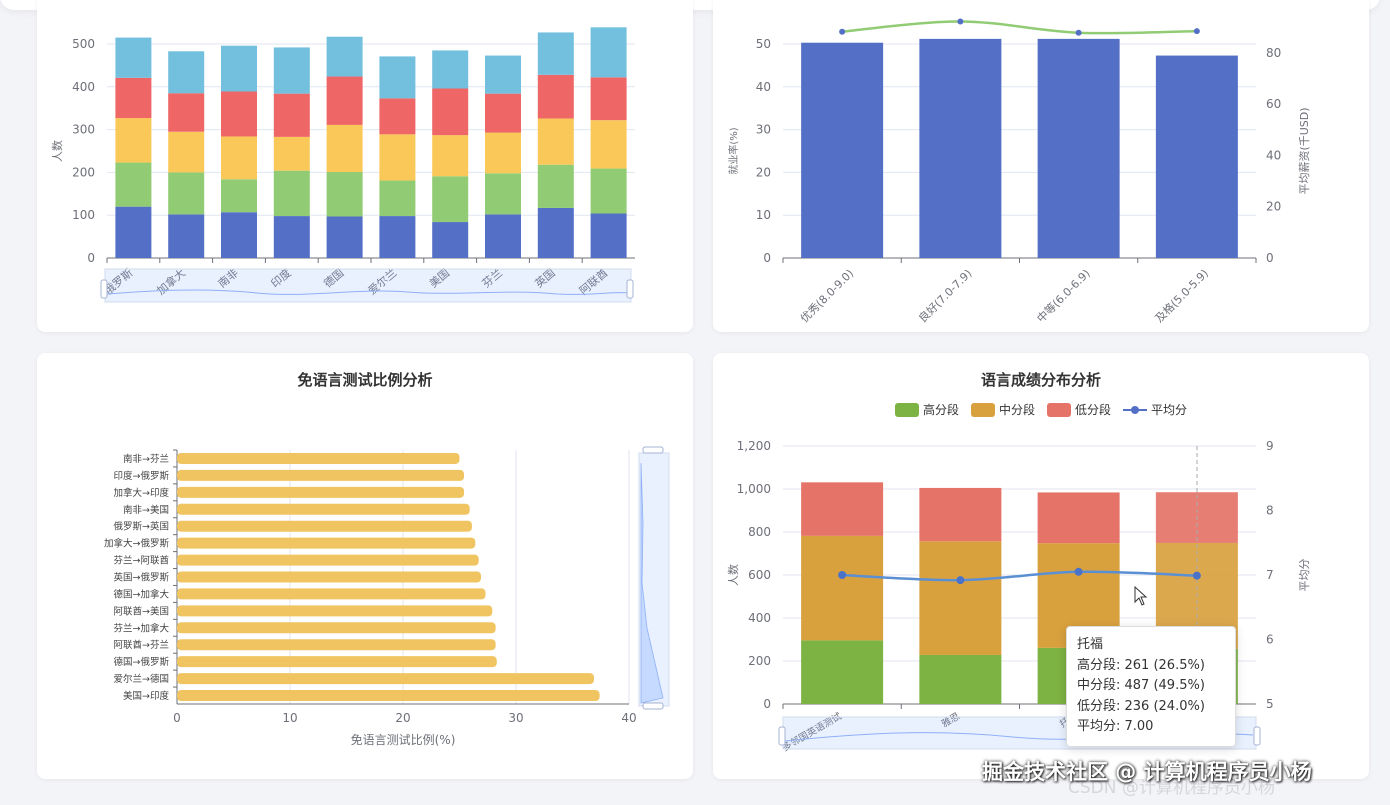 The image size is (1390, 805). What do you see at coordinates (1304, 575) in the screenshot?
I see `y-axis-title-right: 平均分` at bounding box center [1304, 575].